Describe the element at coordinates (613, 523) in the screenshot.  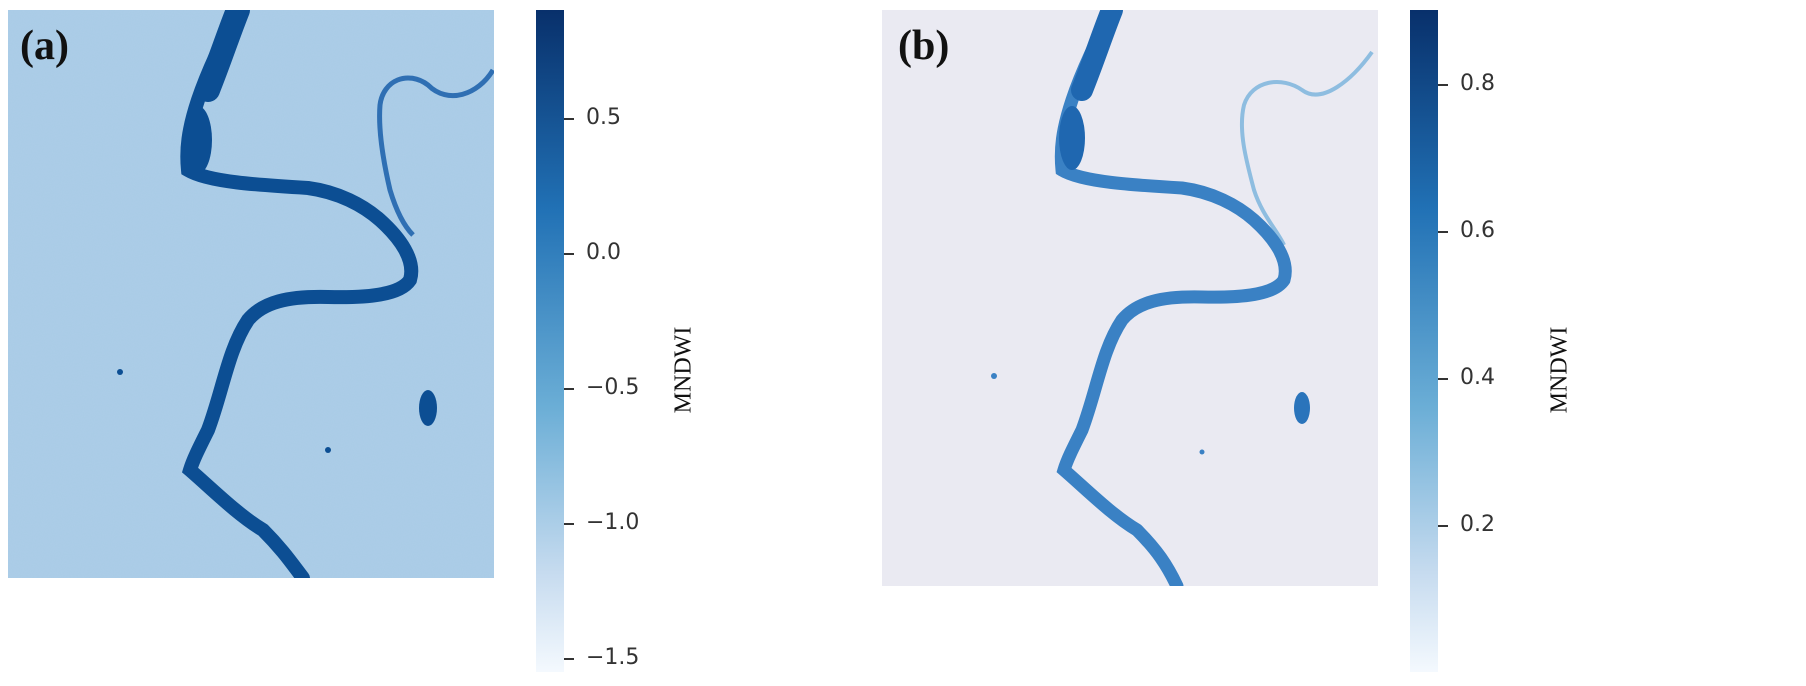
I see `colorbar-tick-label: −1.0` at that location.